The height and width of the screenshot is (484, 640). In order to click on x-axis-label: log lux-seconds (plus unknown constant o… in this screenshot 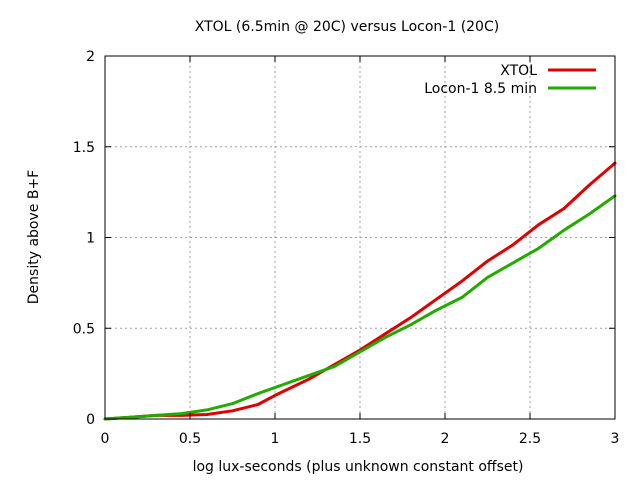, I will do `click(358, 467)`.